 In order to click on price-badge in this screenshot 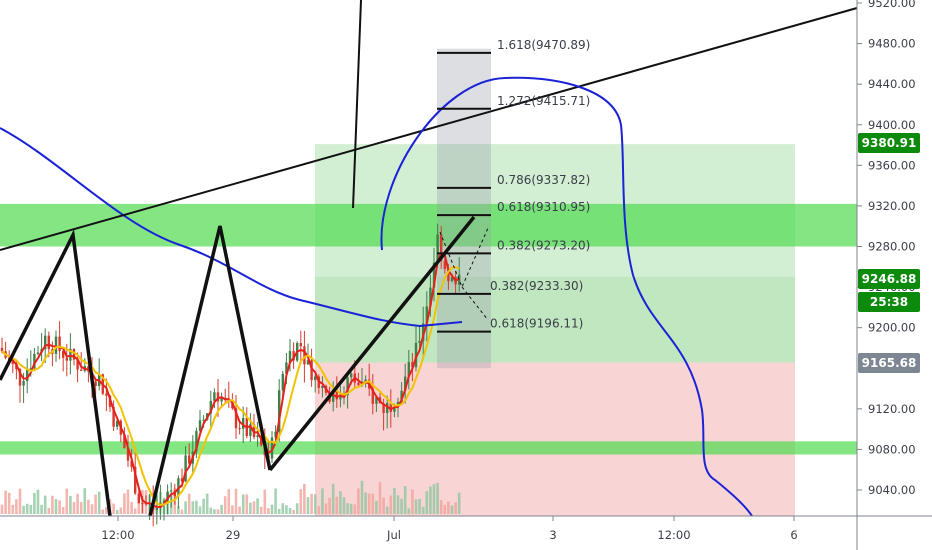, I will do `click(889, 143)`.